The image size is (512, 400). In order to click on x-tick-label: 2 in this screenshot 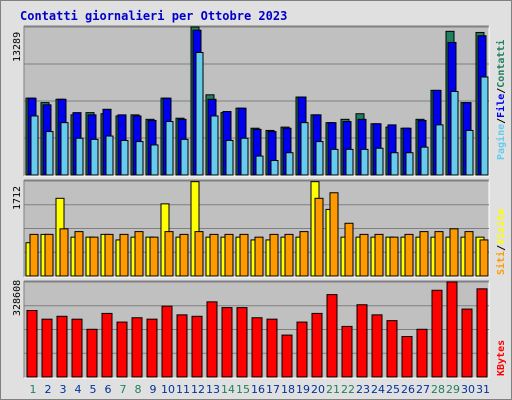, I will do `click(48, 389)`.